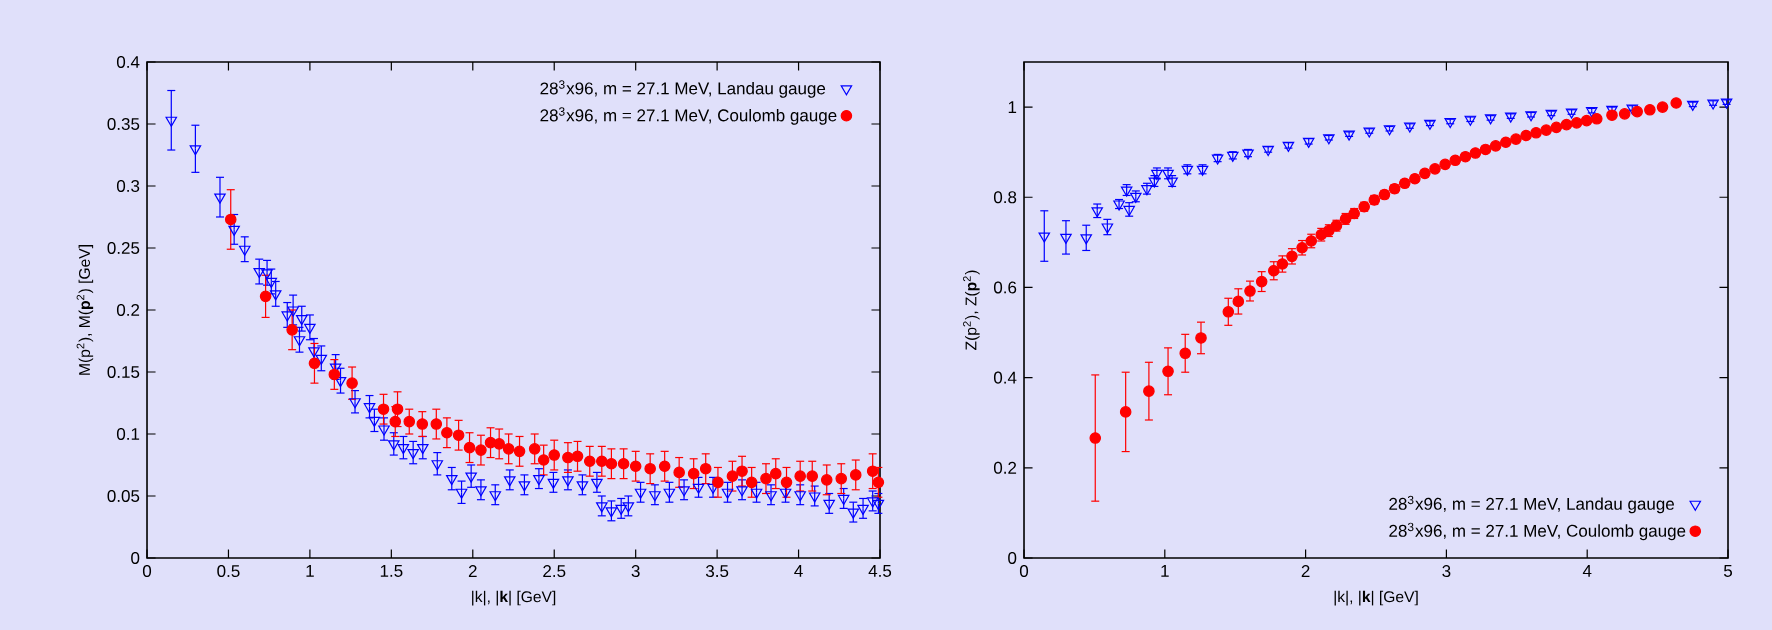  Describe the element at coordinates (1012, 107) in the screenshot. I see `y-tick-label: 1` at that location.